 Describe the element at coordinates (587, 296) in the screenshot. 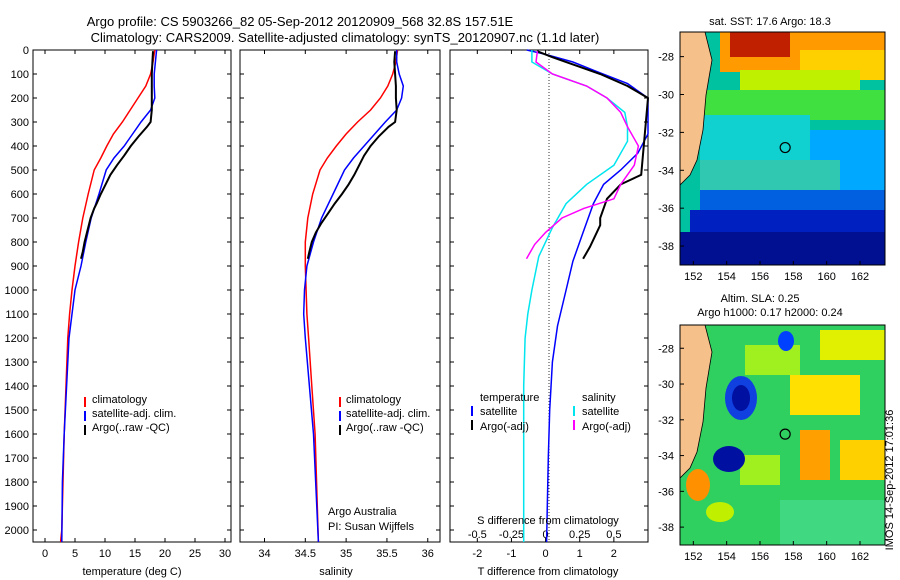

I see `series-line-temperature-satellite` at that location.